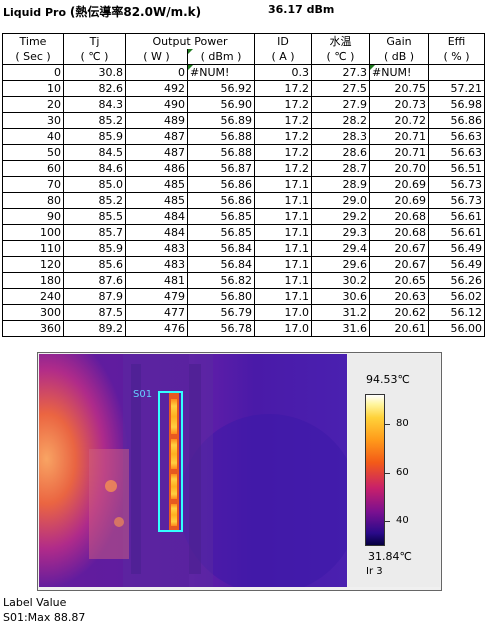 The height and width of the screenshot is (625, 489). I want to click on cell-output-watt: 483, so click(156, 248).